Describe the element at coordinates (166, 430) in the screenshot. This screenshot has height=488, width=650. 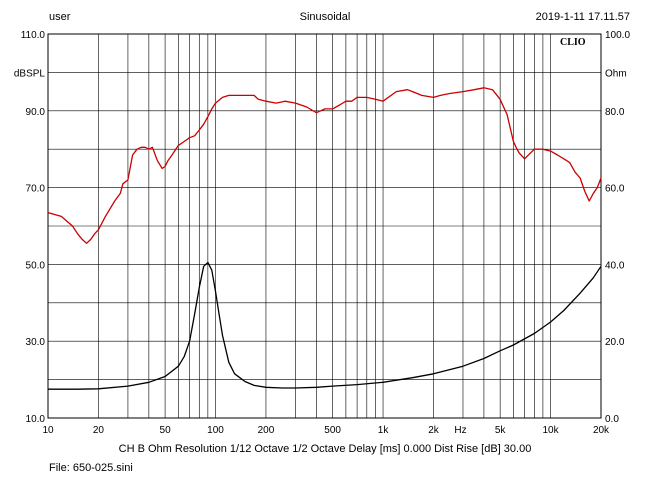
I see `x-tick-label: 50` at that location.